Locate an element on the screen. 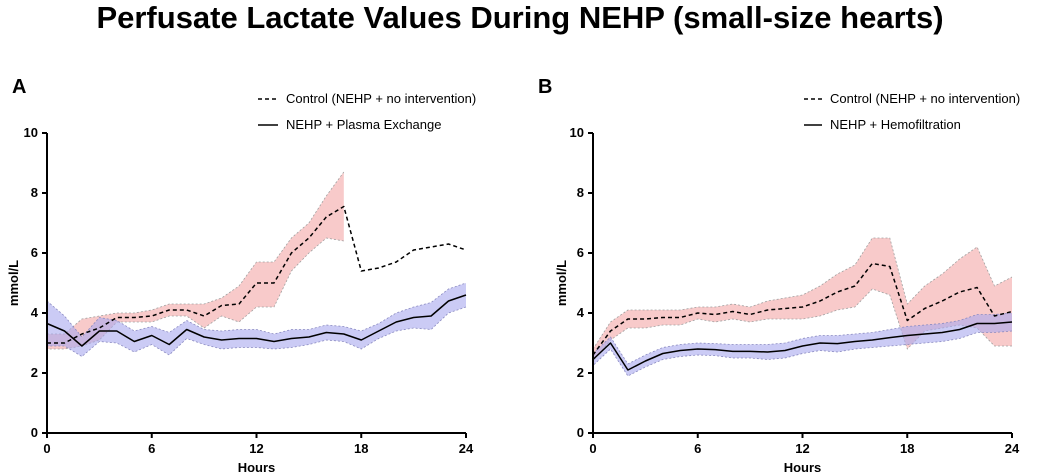 Image resolution: width=1040 pixels, height=475 pixels. panel-b-x-tick-label: 12 is located at coordinates (802, 448).